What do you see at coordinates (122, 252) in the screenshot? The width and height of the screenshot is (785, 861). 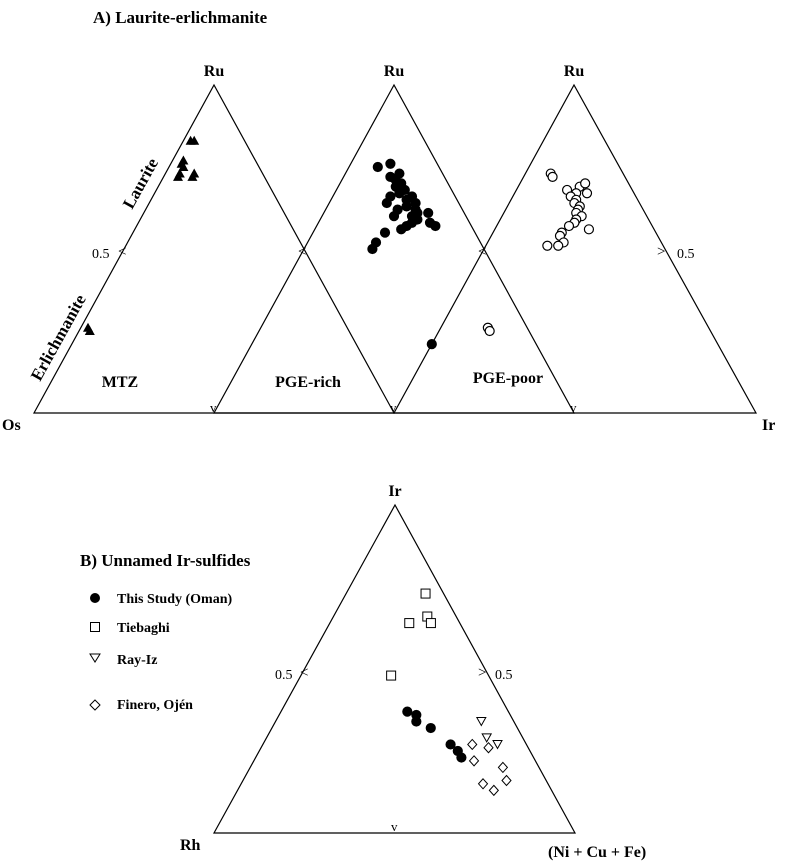 I see `tick-mark-left-1: <` at bounding box center [122, 252].